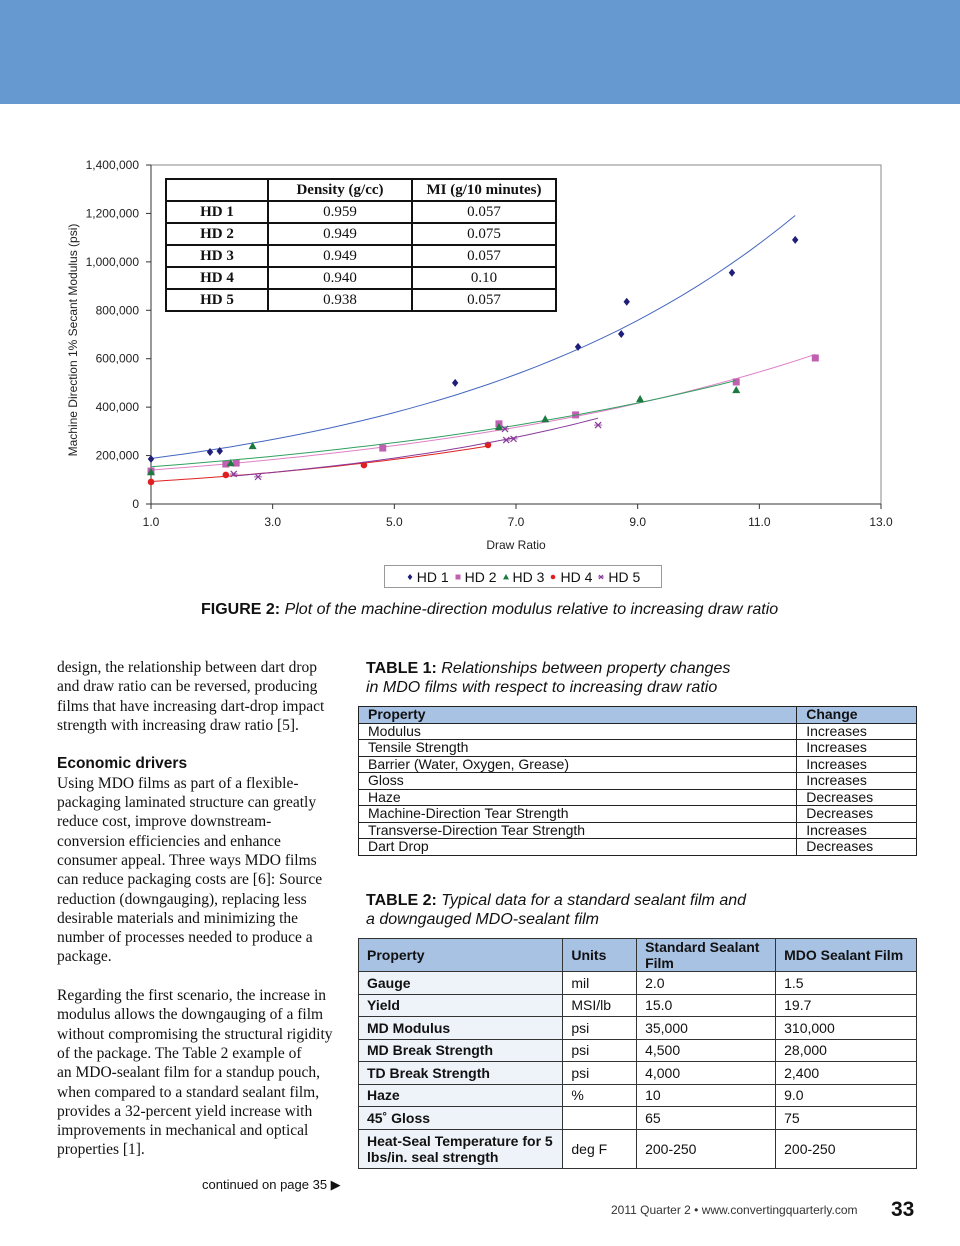  I want to click on text-line: Using MDO films as part of a flexible-, so click(178, 783).